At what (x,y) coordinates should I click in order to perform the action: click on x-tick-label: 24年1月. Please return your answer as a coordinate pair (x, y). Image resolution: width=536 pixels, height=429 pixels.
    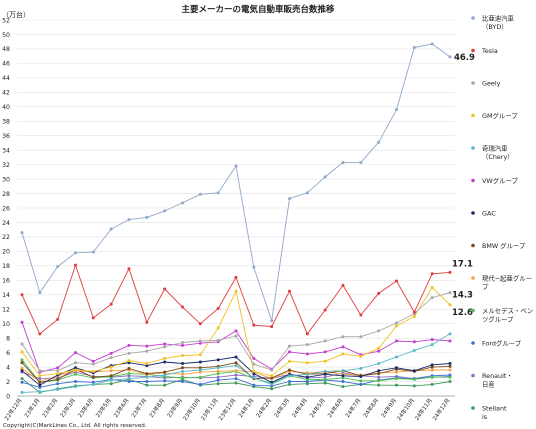
    Looking at the image, I should click on (245, 408).